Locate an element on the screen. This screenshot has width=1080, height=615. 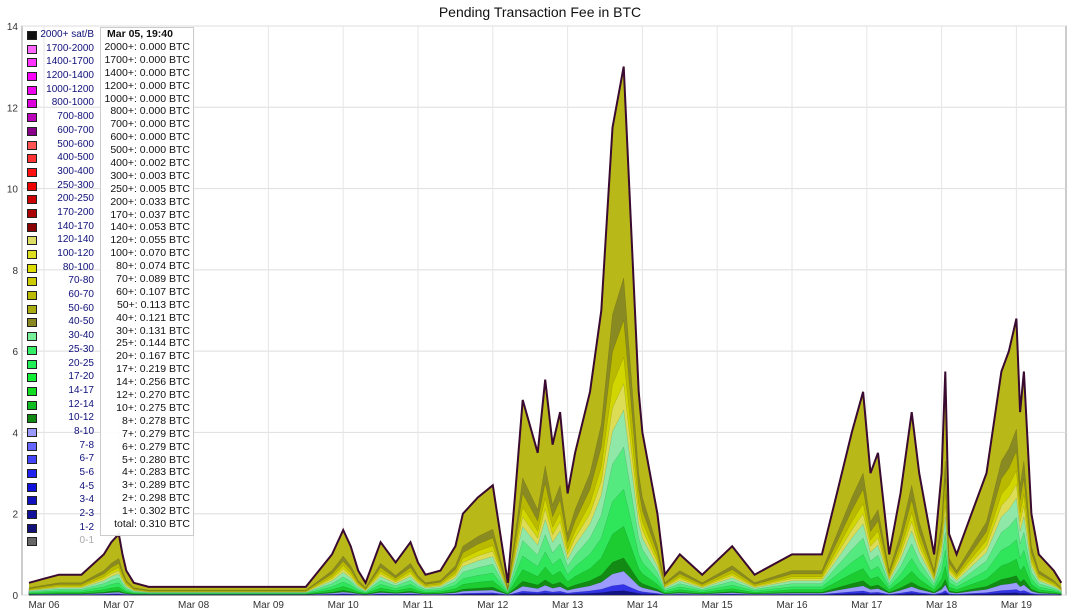
legend-item: 40-50 is located at coordinates (60, 323).